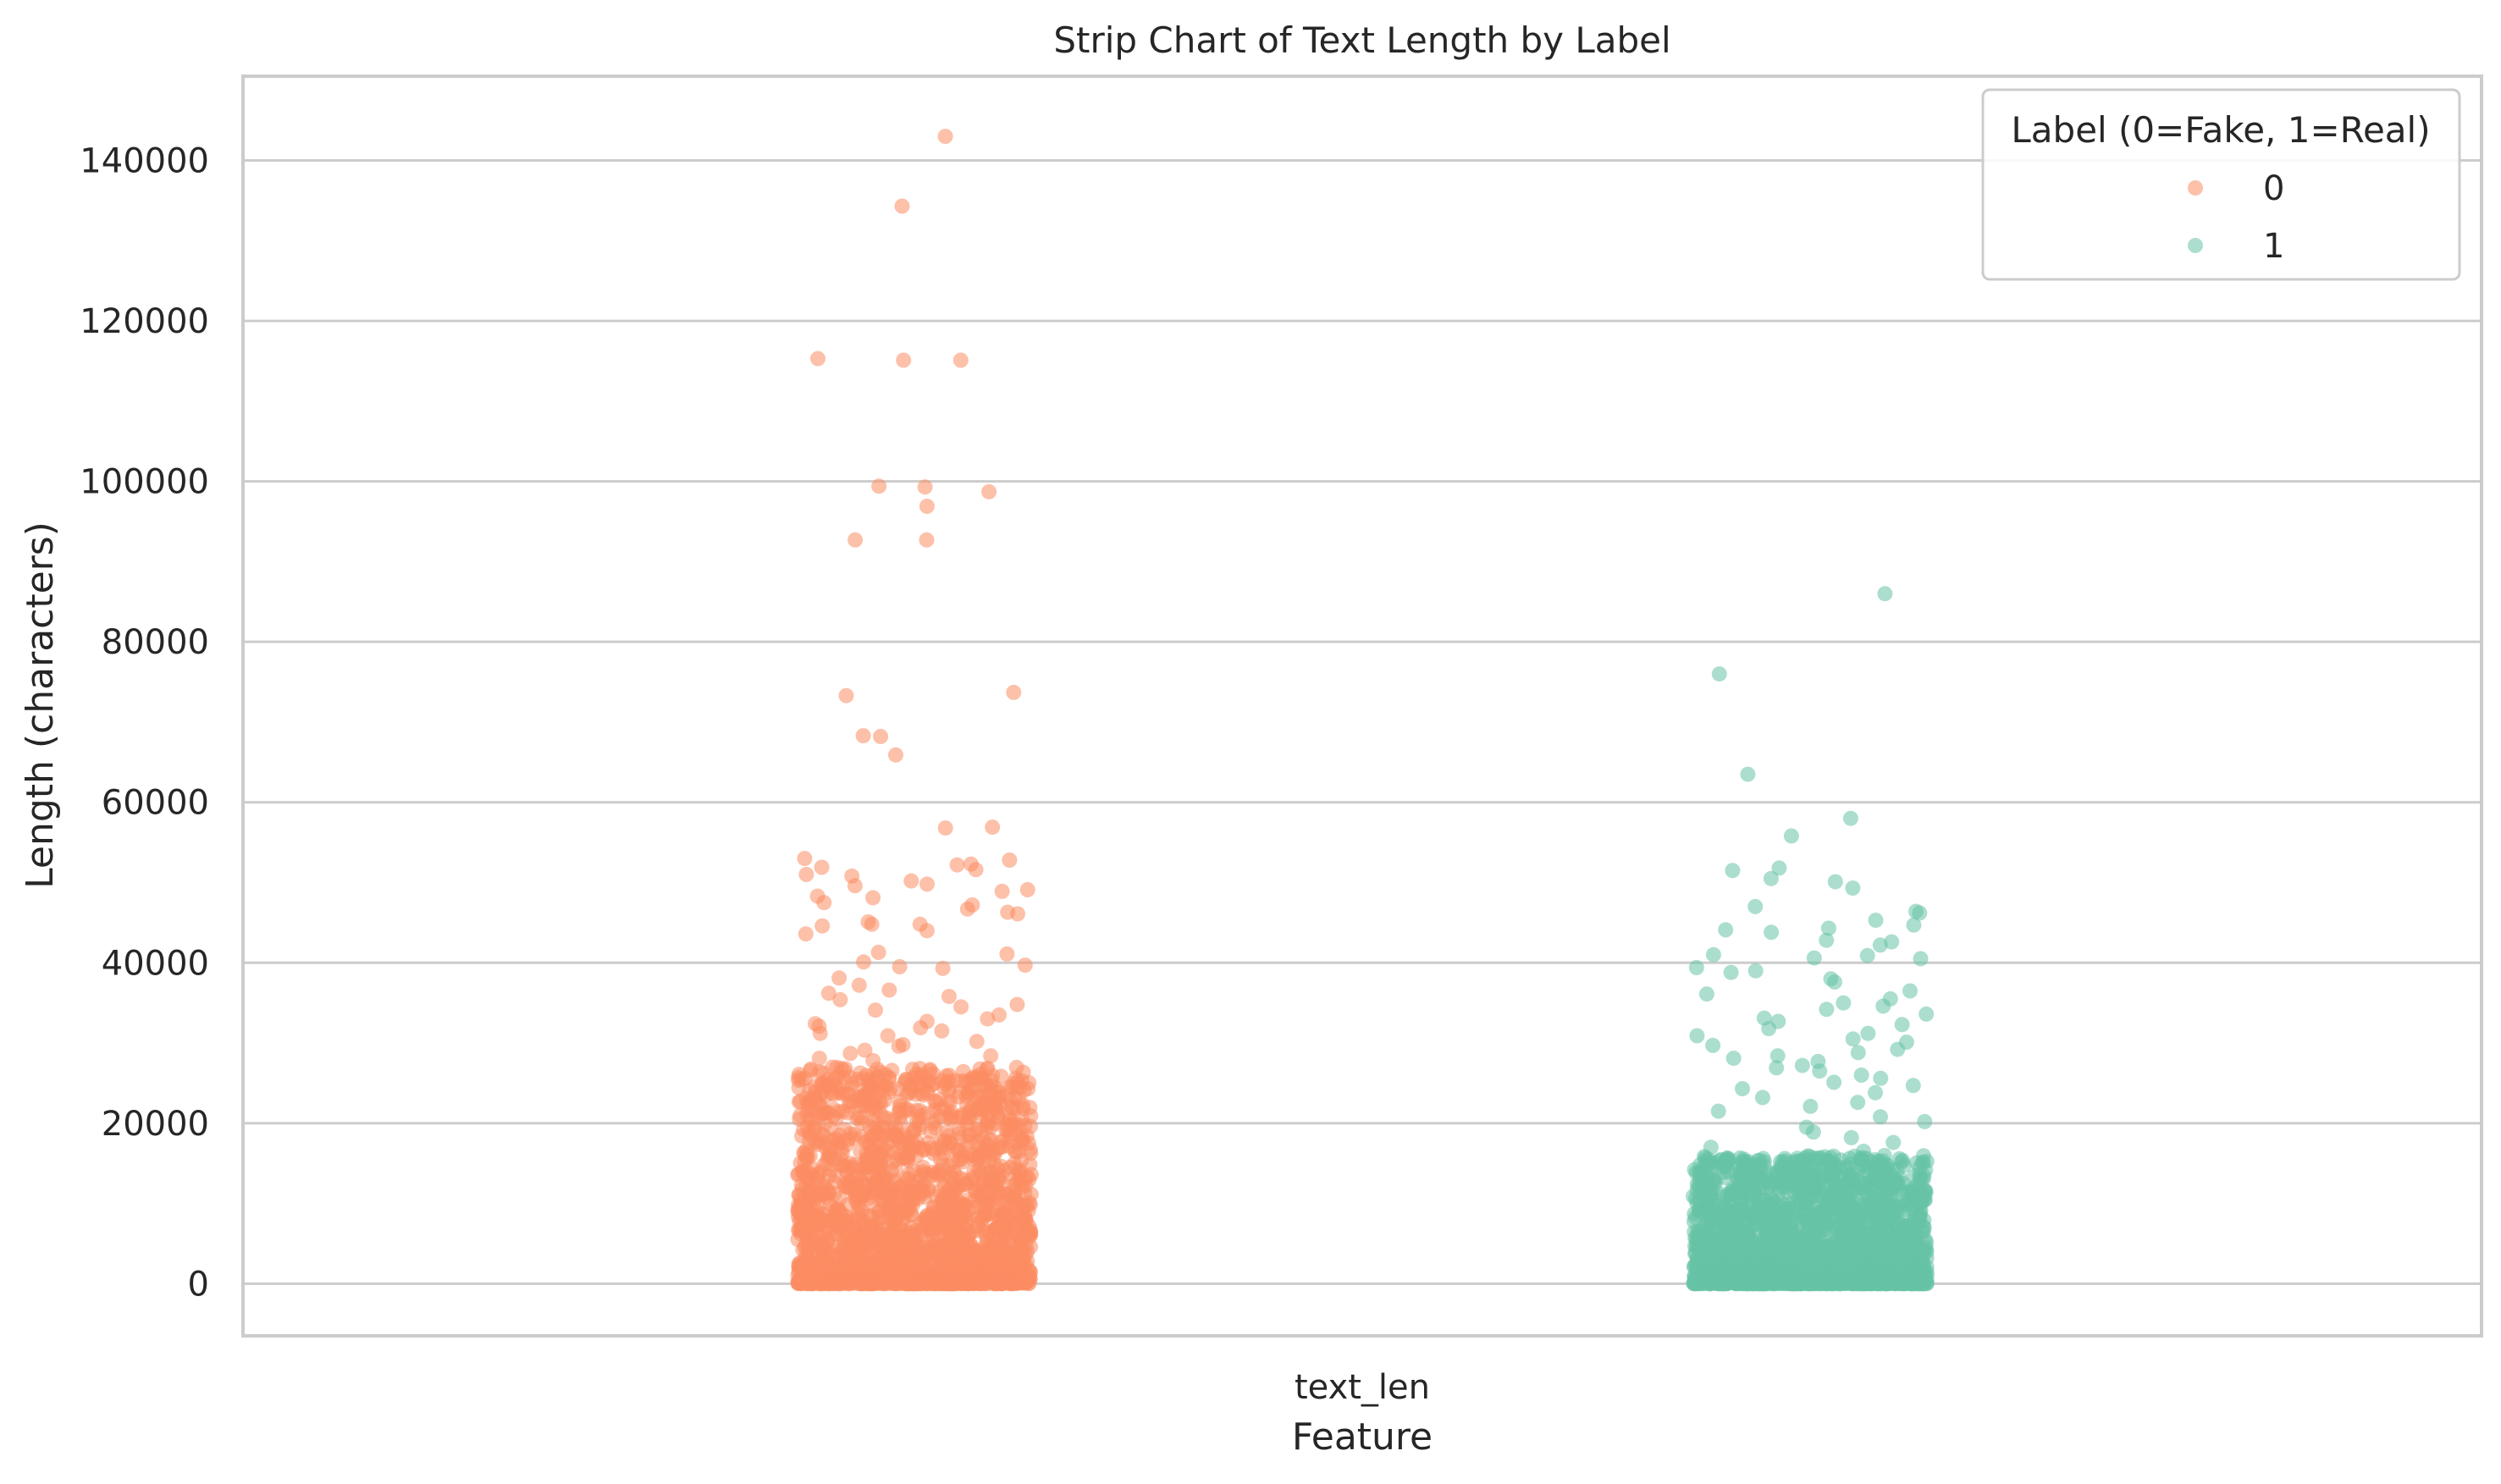  What do you see at coordinates (1362, 1387) in the screenshot?
I see `x-tick-labels: text_len` at bounding box center [1362, 1387].